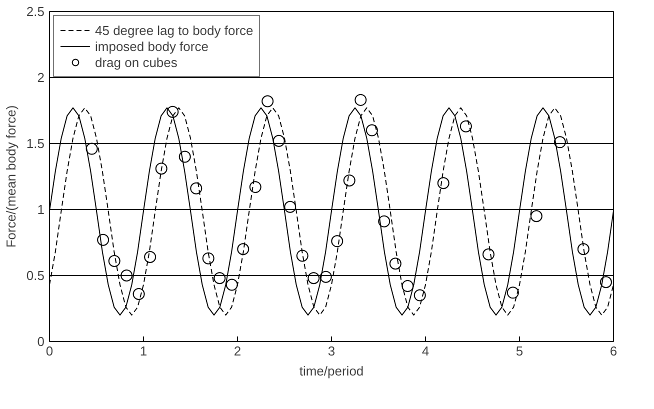 This screenshot has height=409, width=654. I want to click on x-tick-label: 5, so click(520, 351).